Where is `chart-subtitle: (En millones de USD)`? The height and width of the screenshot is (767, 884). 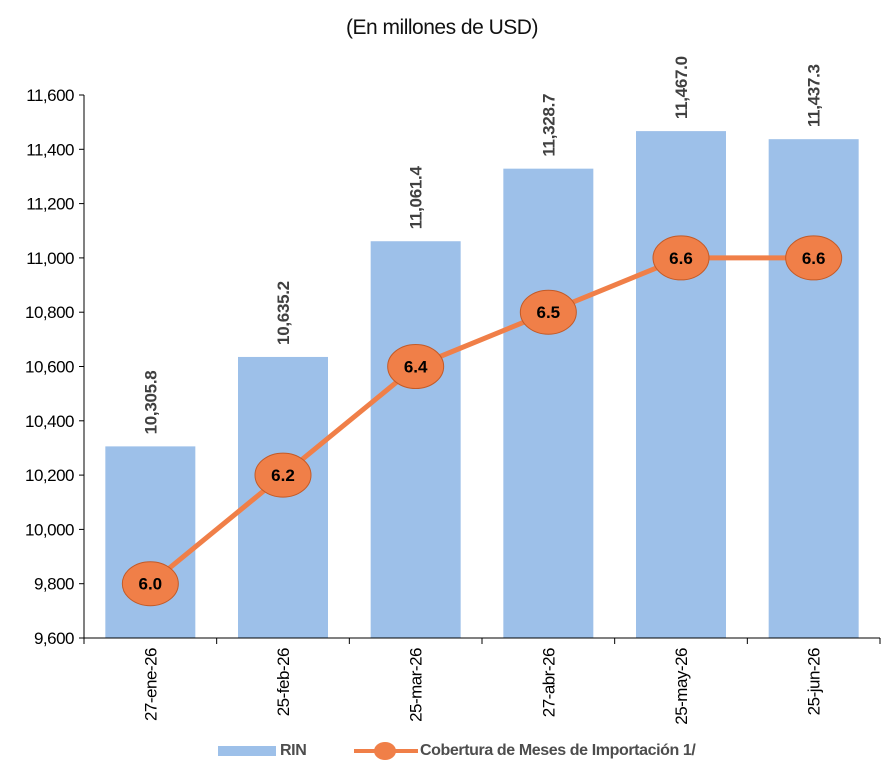
chart-subtitle: (En millones de USD) is located at coordinates (442, 27).